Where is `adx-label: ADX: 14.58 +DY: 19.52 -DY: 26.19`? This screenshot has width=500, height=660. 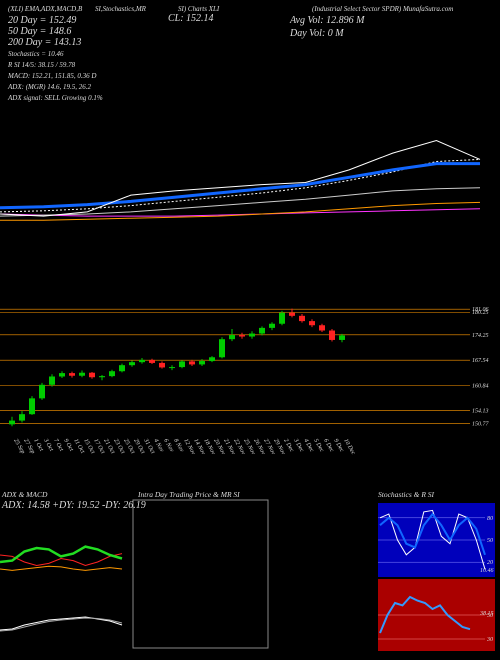
adx-label: ADX: 14.58 +DY: 19.52 -DY: 26.19 is located at coordinates (73, 505).